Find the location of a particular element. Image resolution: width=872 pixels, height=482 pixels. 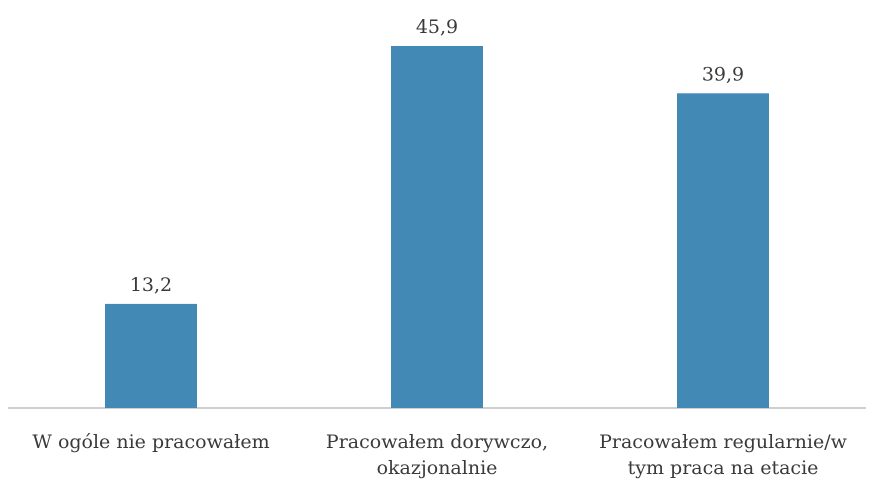

category-label-2: Pracowałem dorywczo, okazjonalnie is located at coordinates (437, 455).